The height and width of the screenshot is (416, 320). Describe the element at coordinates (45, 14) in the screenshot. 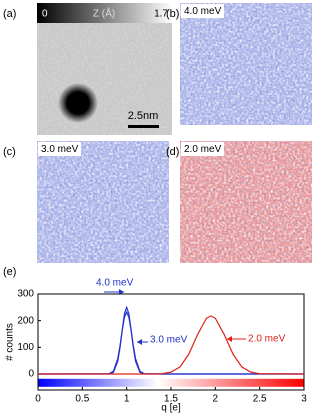

I see `colorbar-min: 0` at that location.